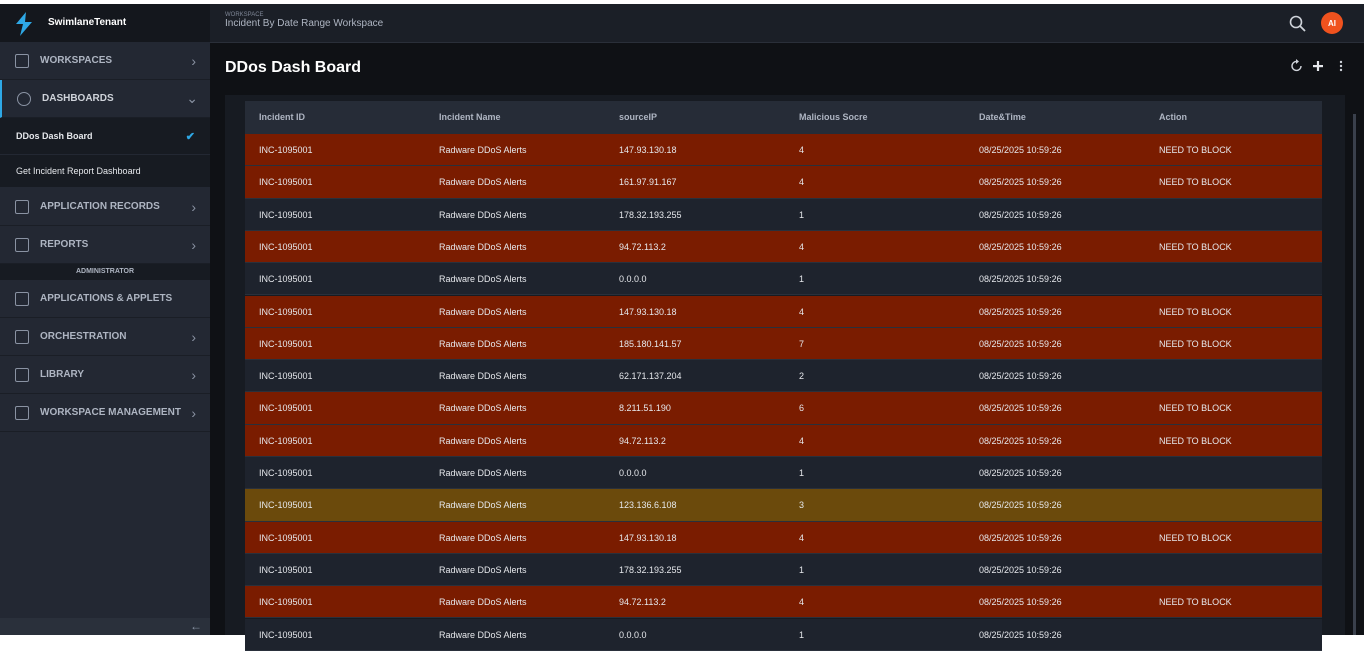  Describe the element at coordinates (105, 272) in the screenshot. I see `section-label: ADMINISTRATOR` at that location.